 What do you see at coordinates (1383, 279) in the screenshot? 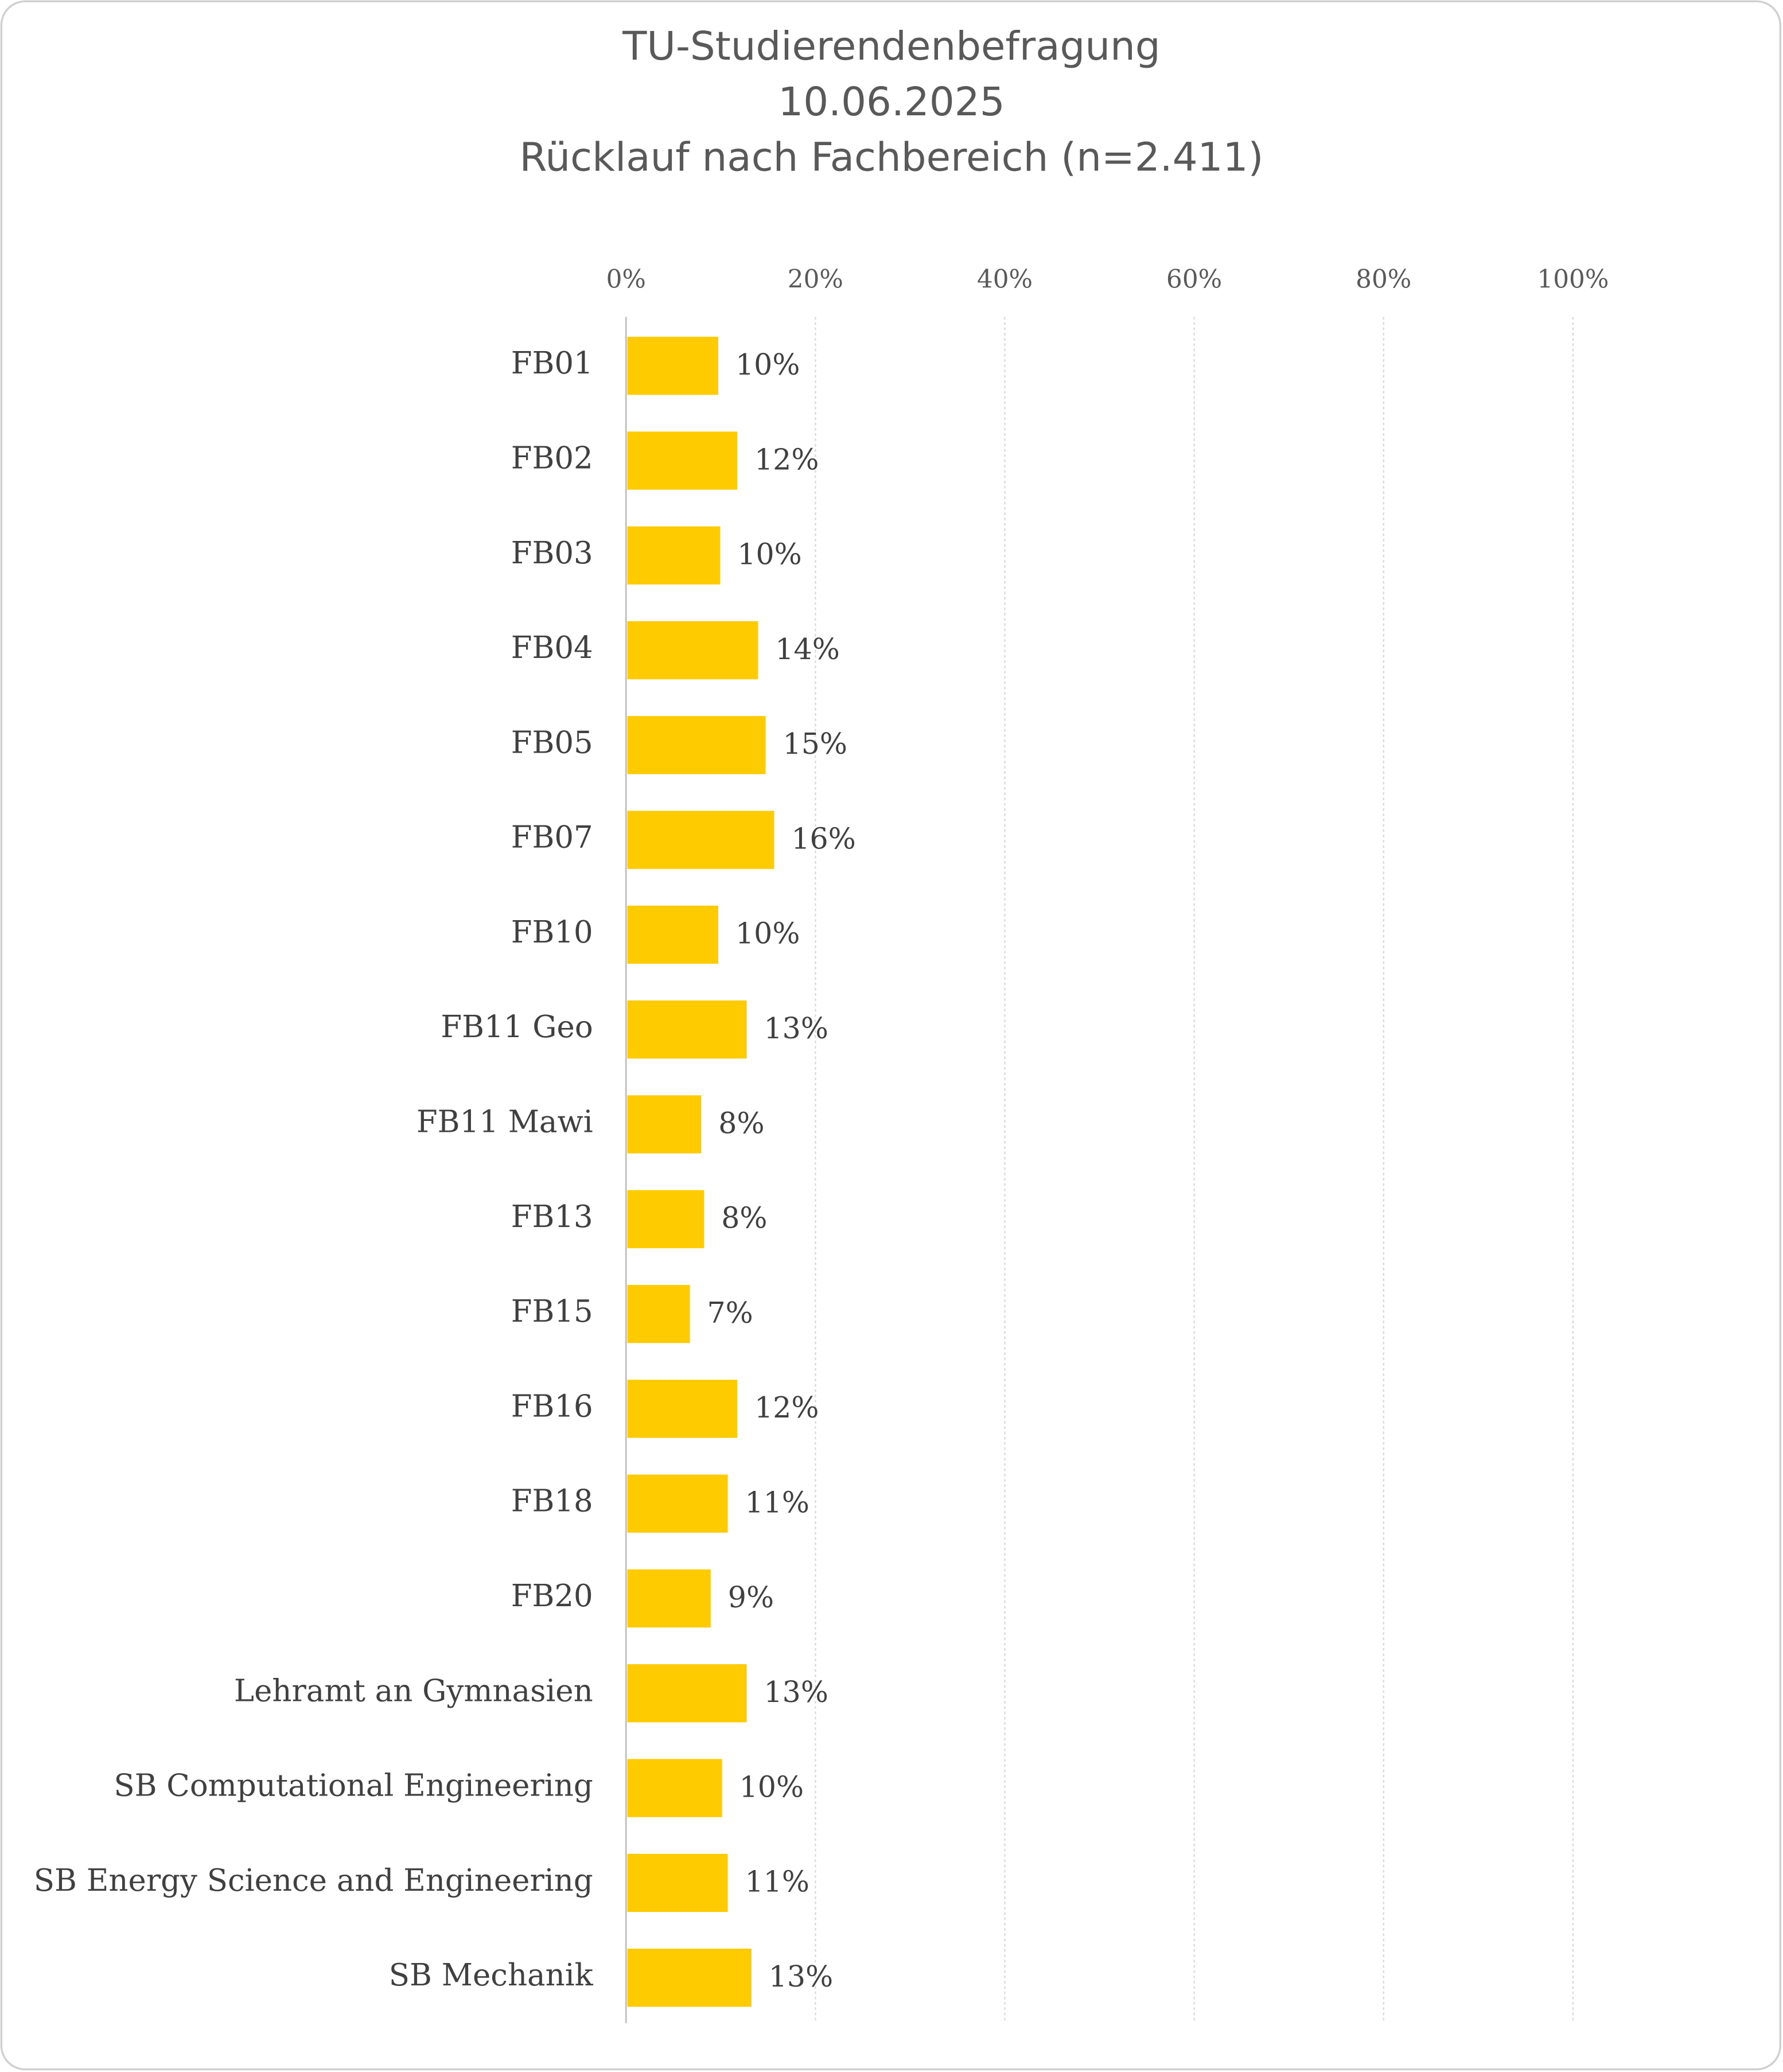
I see `x-tick-label: 80%` at bounding box center [1383, 279].